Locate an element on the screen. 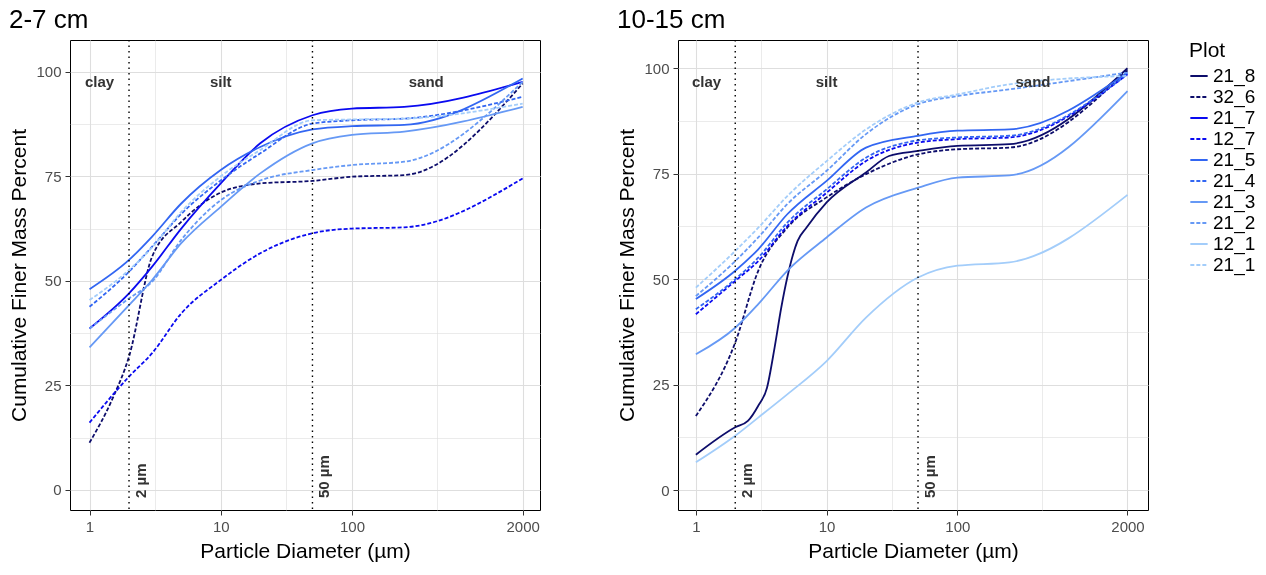 This screenshot has width=1266, height=575. text: 21_8 is located at coordinates (1234, 76).